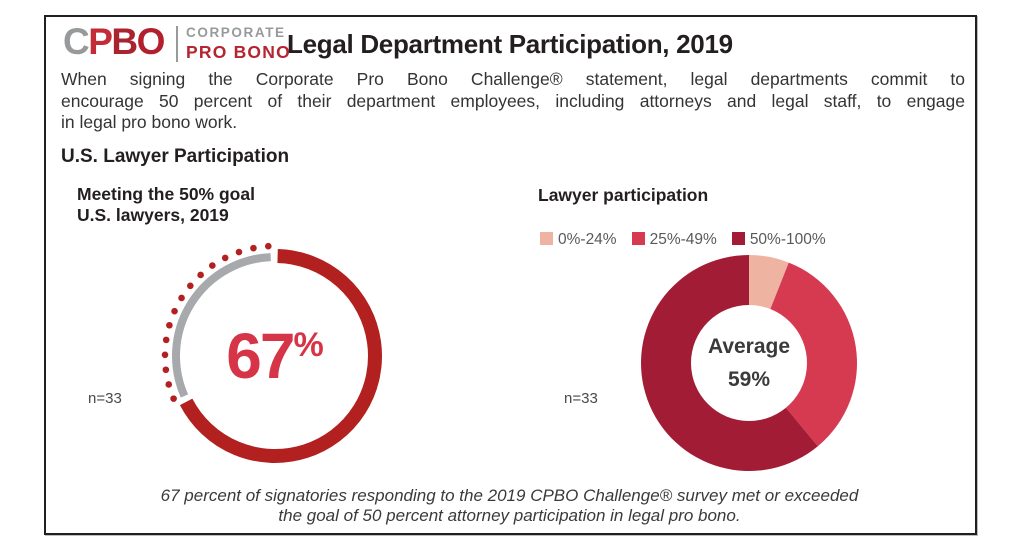 The image size is (1024, 553). I want to click on logo-corporate-text: CORPORATE, so click(236, 32).